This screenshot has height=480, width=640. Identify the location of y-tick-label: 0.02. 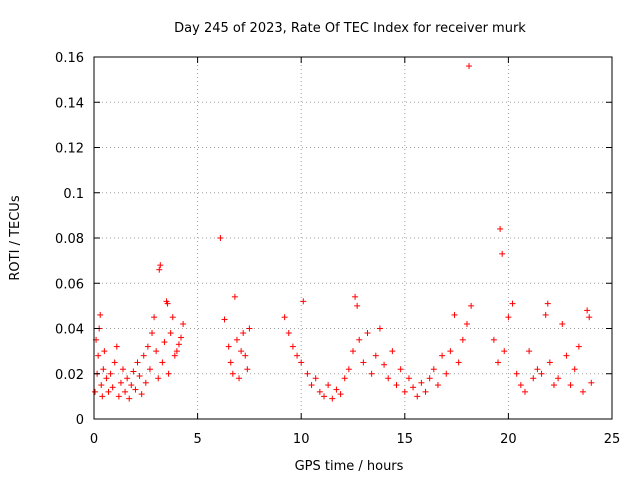
(69, 375).